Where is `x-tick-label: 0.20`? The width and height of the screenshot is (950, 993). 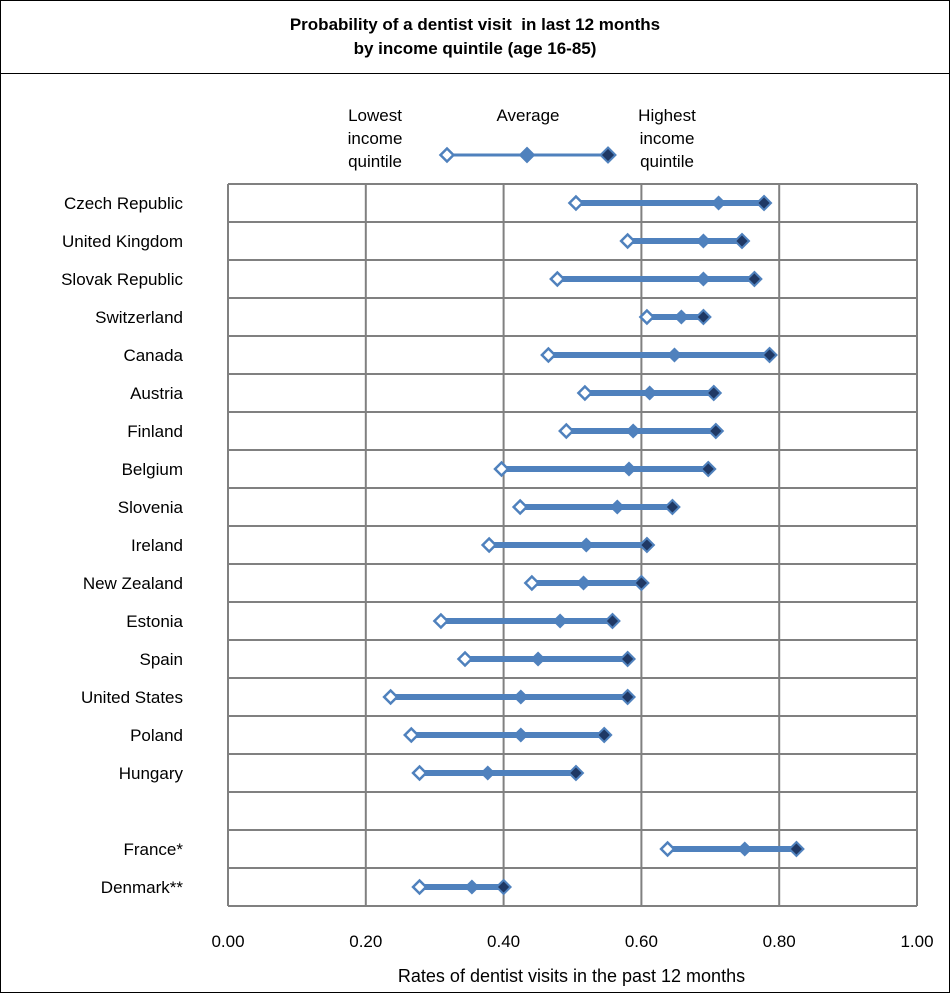 x-tick-label: 0.20 is located at coordinates (365, 941).